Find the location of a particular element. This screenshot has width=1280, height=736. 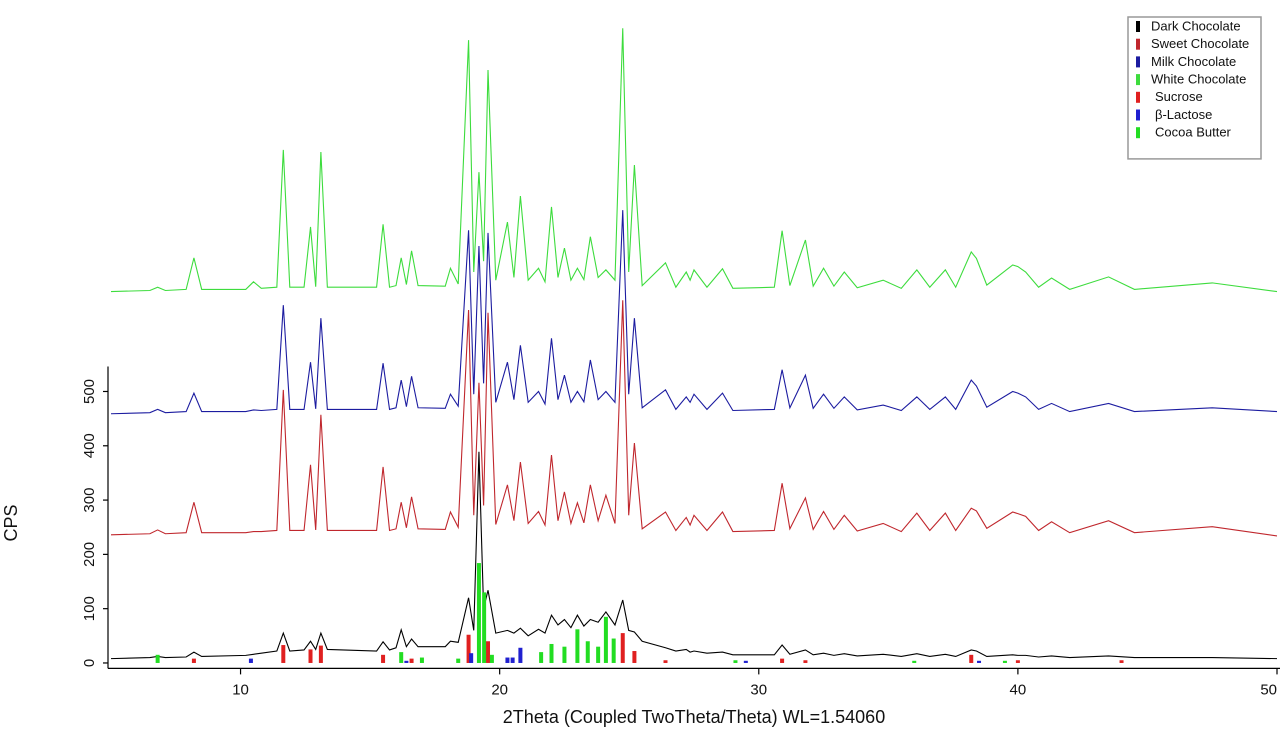

legend-box is located at coordinates (1194, 88).